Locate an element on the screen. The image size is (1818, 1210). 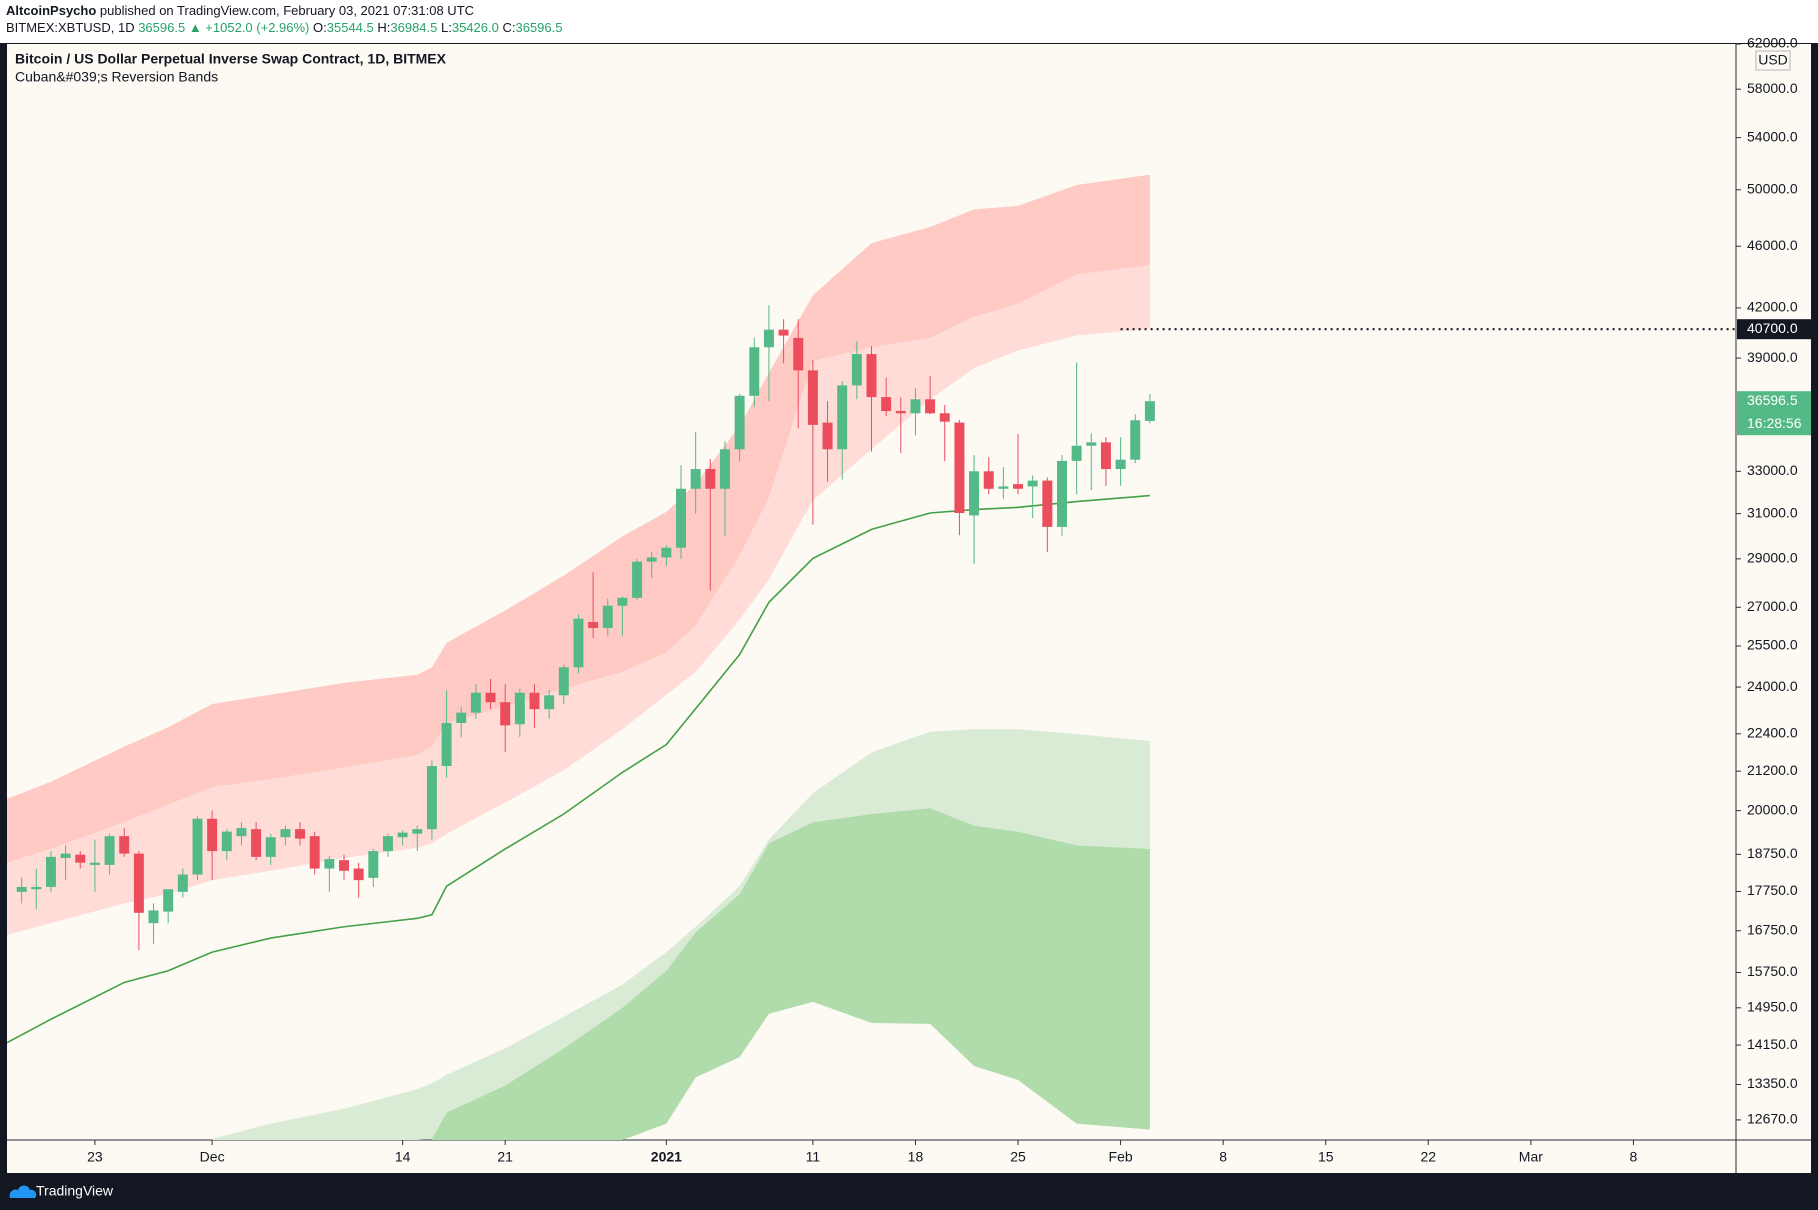
y-tick-label: 27000.0 is located at coordinates (1772, 606).